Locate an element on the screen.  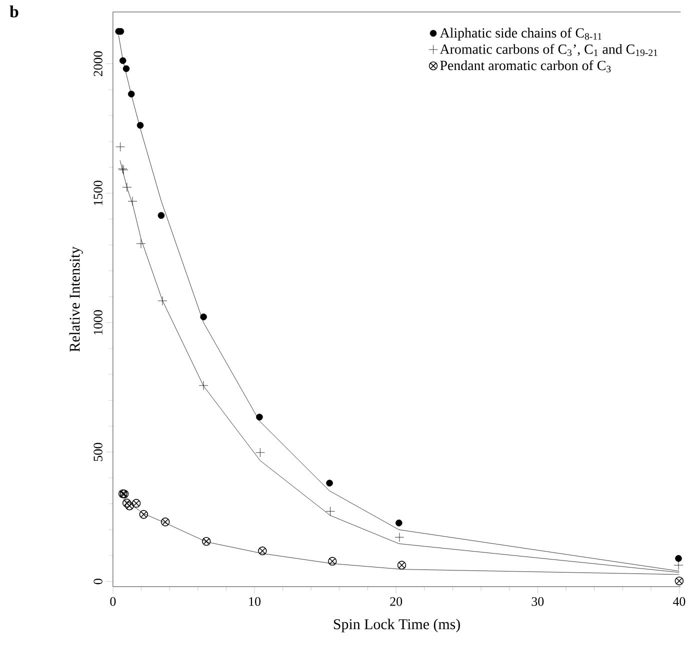
y-axis-title: Relative Intensity is located at coordinates (76, 299).